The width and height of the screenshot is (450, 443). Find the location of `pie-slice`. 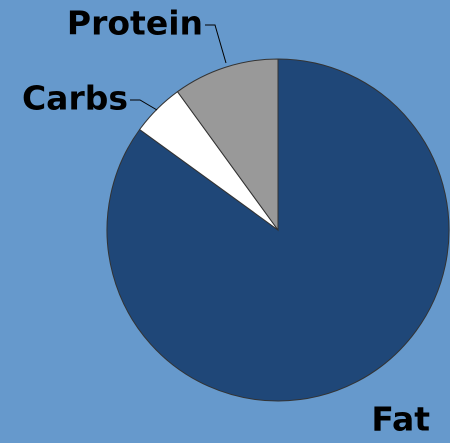

pie-slice is located at coordinates (227, 145).